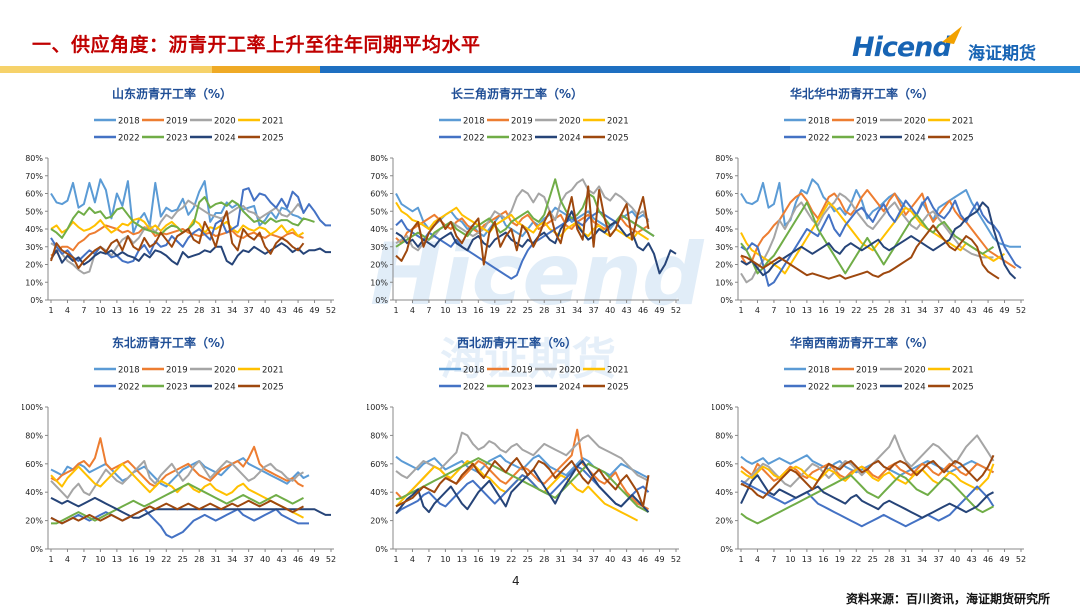 Image resolution: width=1080 pixels, height=607 pixels. Describe the element at coordinates (379, 194) in the screenshot. I see `y-tick-label: 60%` at that location.